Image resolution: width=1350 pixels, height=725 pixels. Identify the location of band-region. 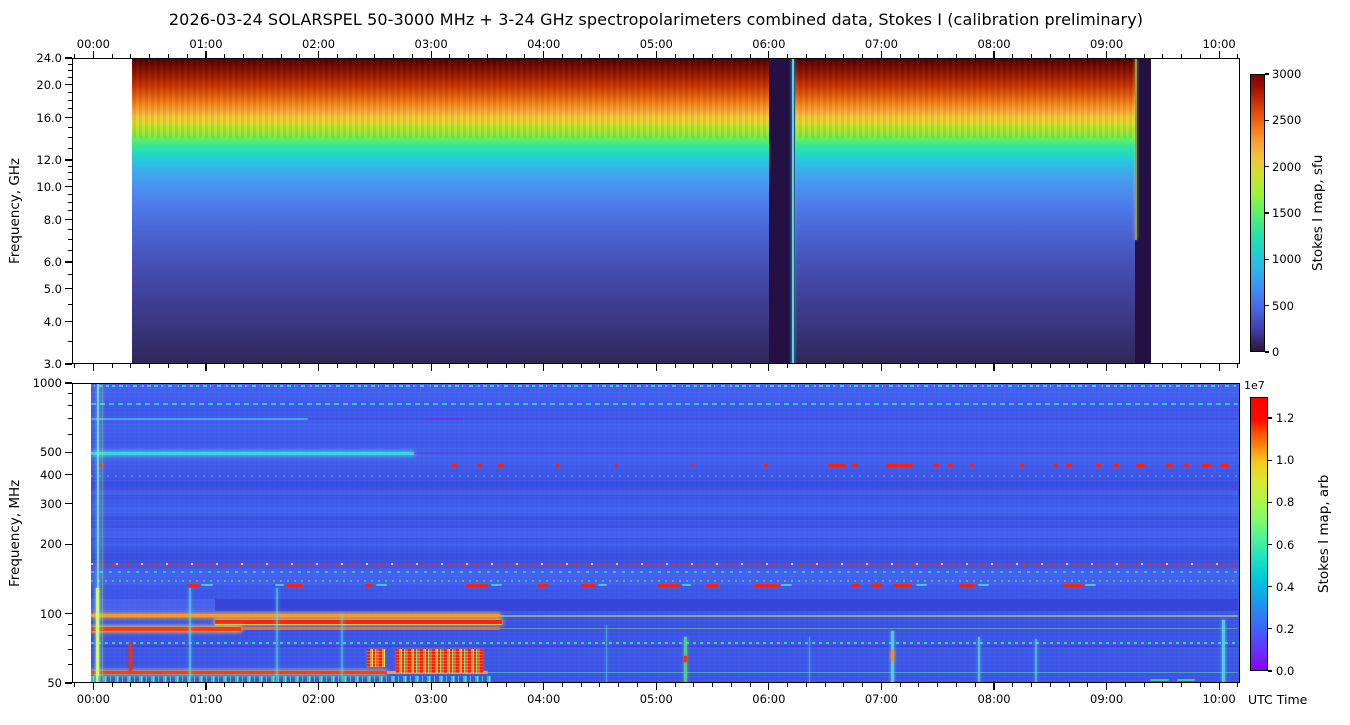
(665, 493).